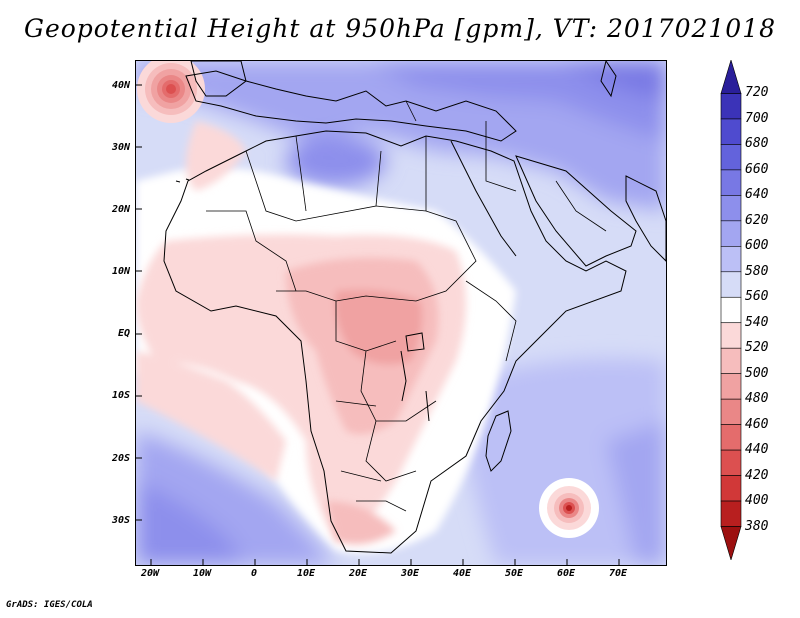 Image resolution: width=800 pixels, height=618 pixels. I want to click on lat-label-eq: EQ, so click(123, 333).